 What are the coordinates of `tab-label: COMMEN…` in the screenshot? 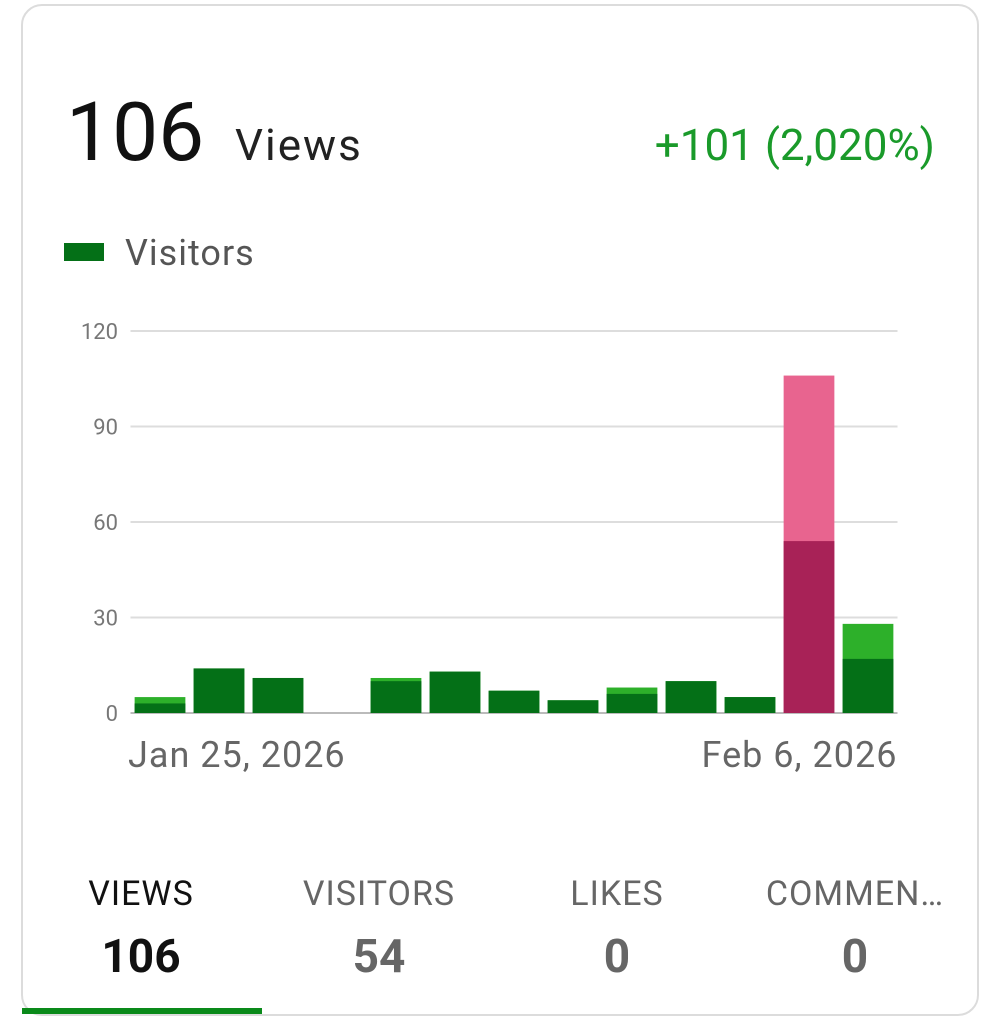 It's located at (855, 894).